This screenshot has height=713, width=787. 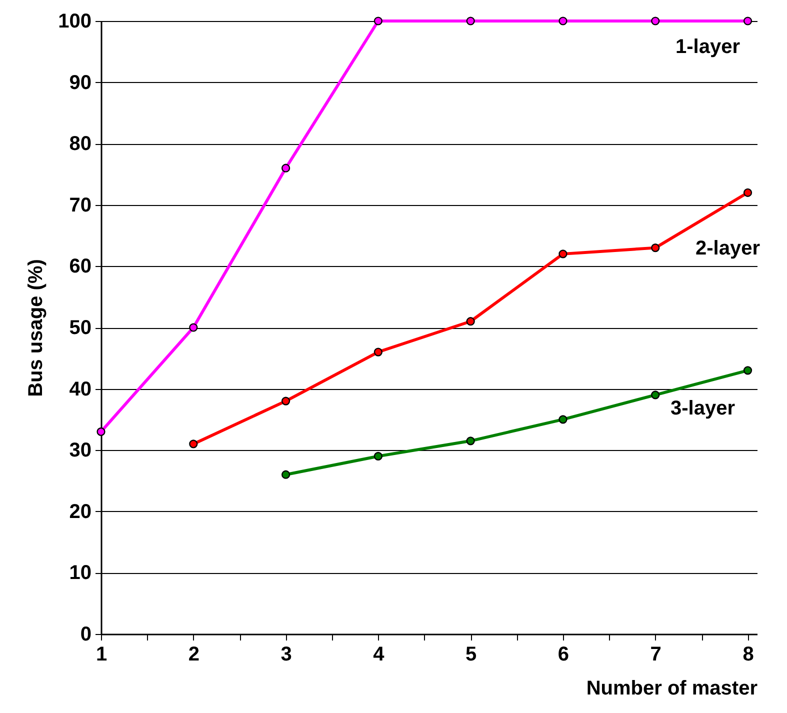 What do you see at coordinates (80, 573) in the screenshot?
I see `y-tick-label: 10` at bounding box center [80, 573].